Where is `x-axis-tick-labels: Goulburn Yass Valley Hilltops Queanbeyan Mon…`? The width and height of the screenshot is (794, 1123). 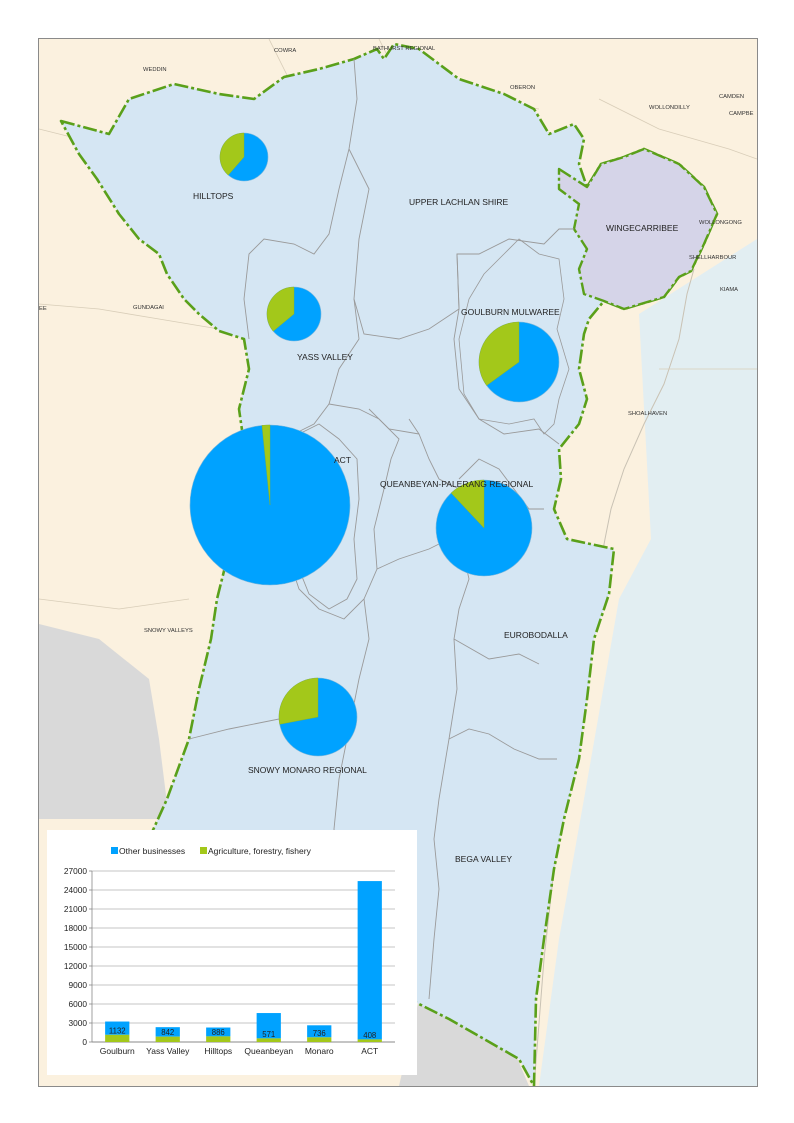 x-axis-tick-labels: Goulburn Yass Valley Hilltops Queanbeyan Mon… is located at coordinates (239, 1051).